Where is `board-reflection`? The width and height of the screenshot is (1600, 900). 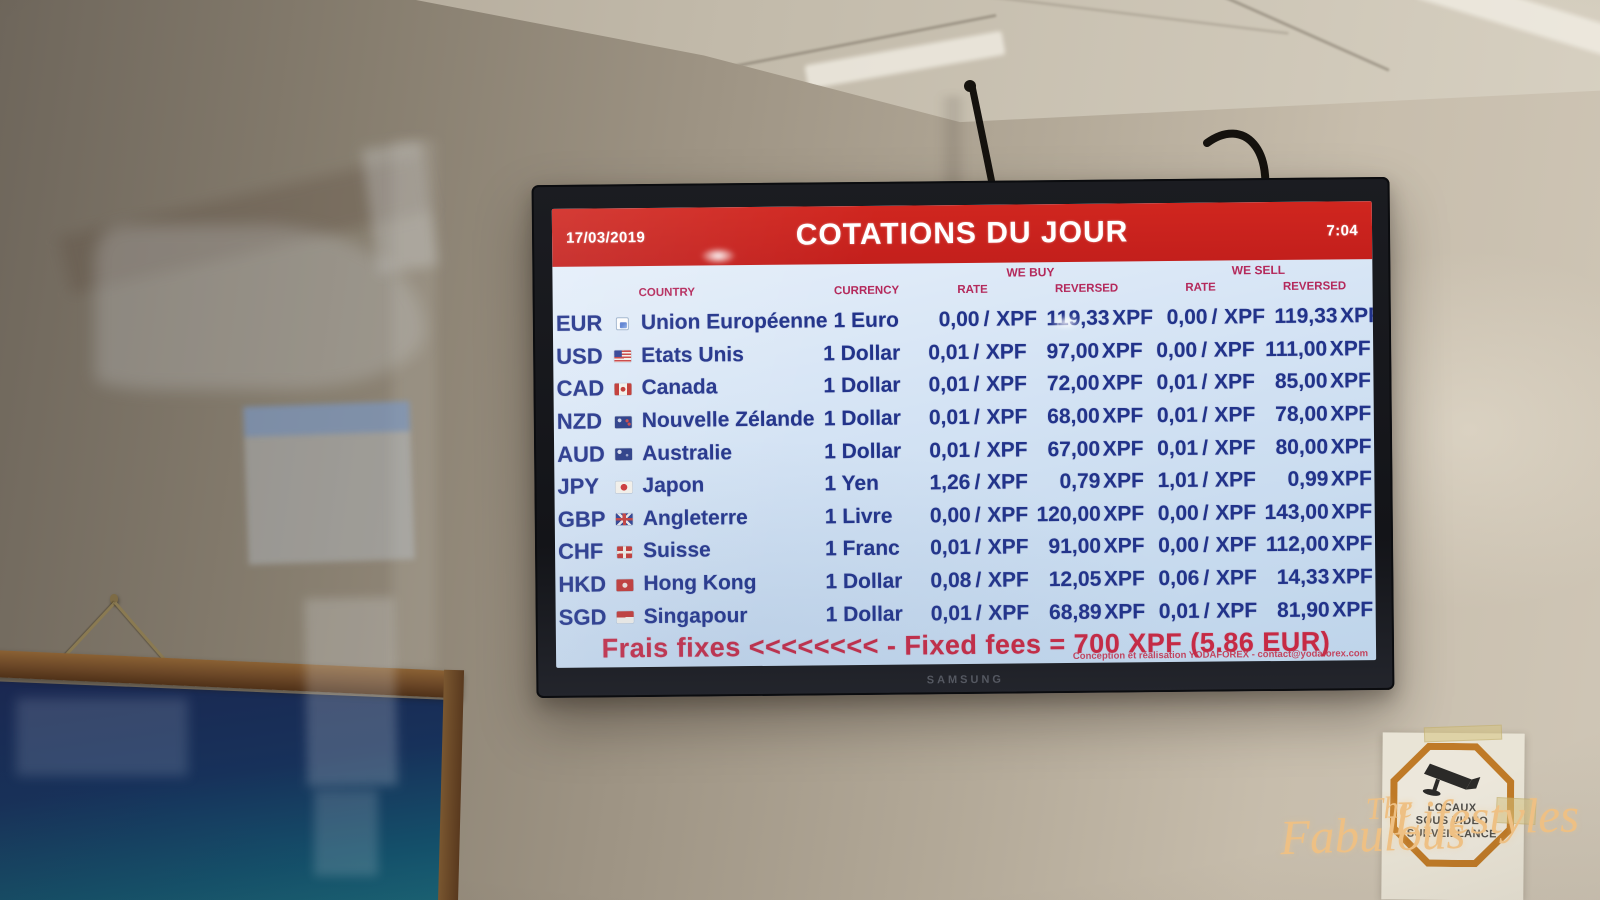 board-reflection is located at coordinates (102, 737).